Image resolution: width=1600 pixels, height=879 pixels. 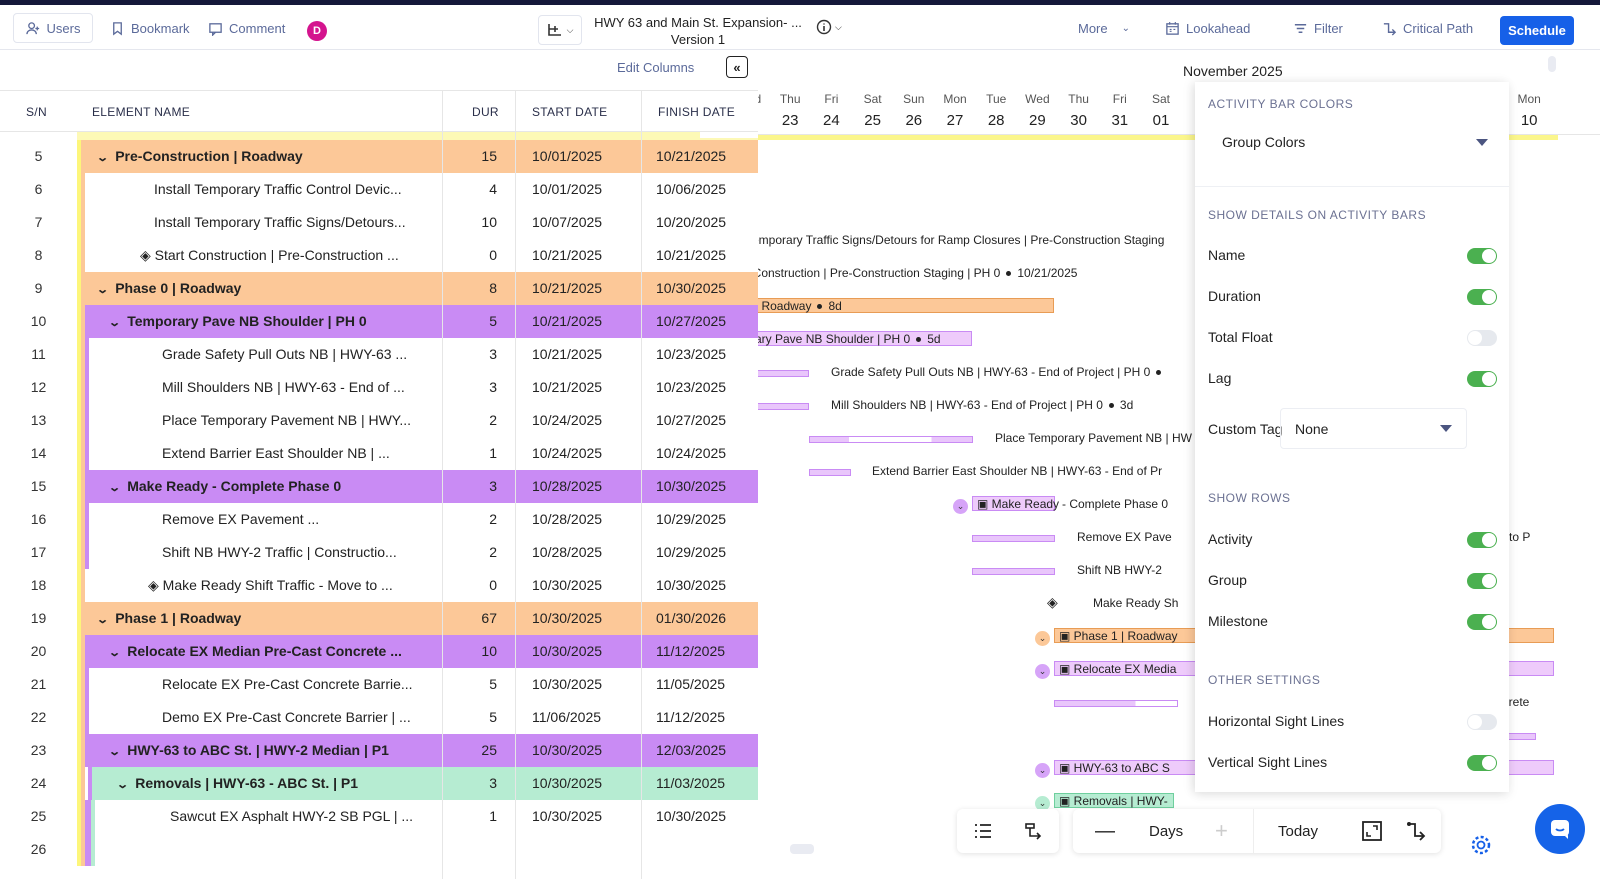 I want to click on gantt-bar-phase0: | Roadway 8d, so click(x=906, y=305).